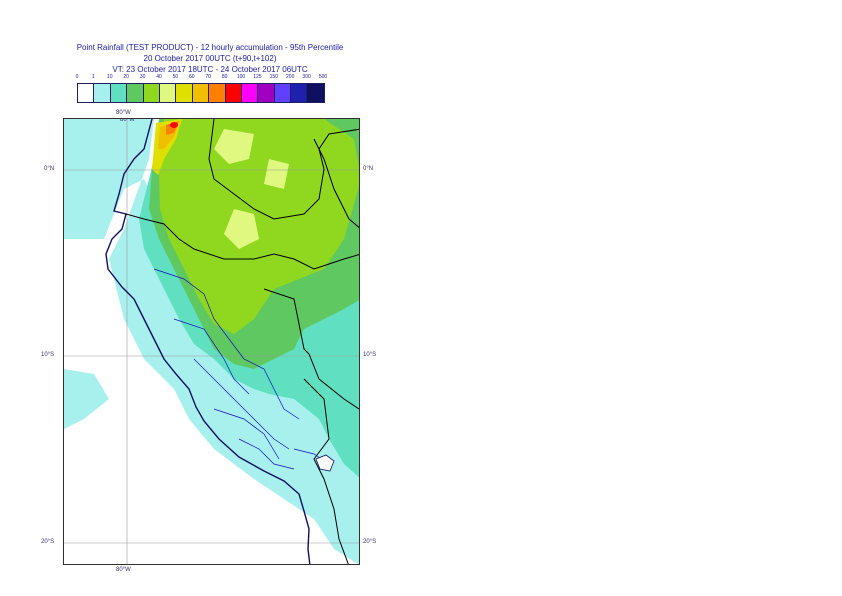  I want to click on lat-label-10-left: 10°S, so click(48, 355).